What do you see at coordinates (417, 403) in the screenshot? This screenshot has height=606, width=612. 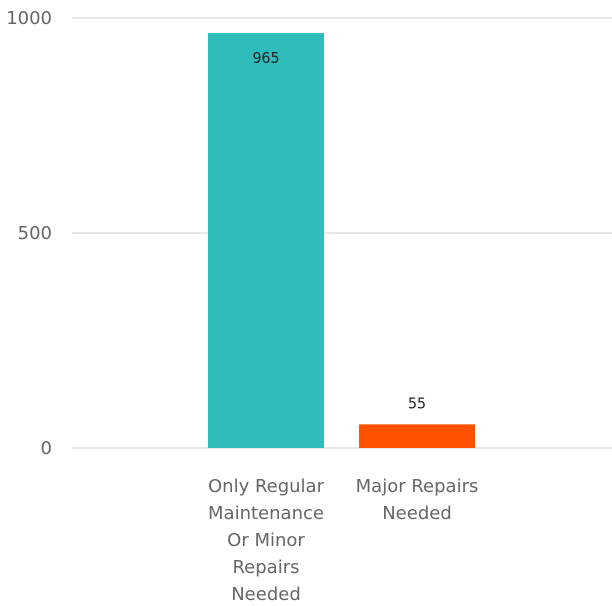 I see `data-label-1: 55` at bounding box center [417, 403].